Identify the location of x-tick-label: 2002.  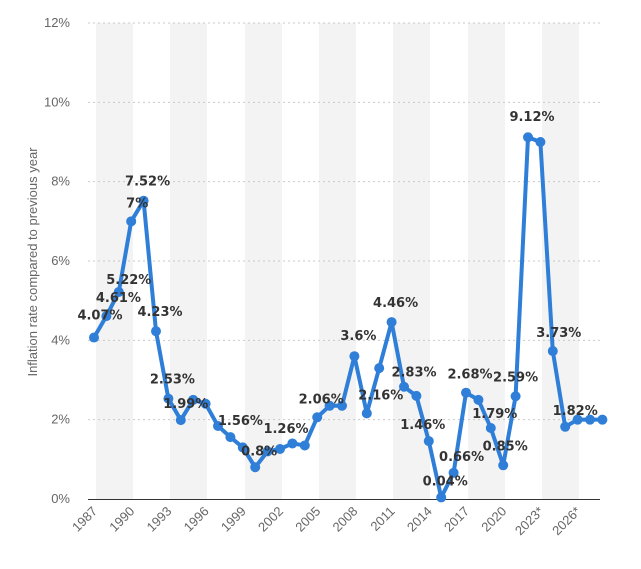
(270, 519).